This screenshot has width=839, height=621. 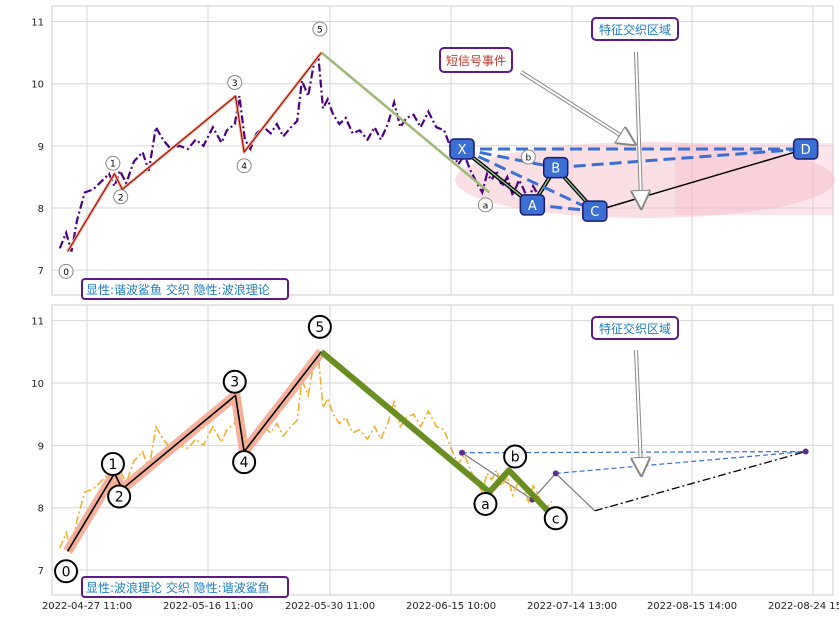 I want to click on x-tick-label: 2022-07-14 13:00, so click(x=572, y=606).